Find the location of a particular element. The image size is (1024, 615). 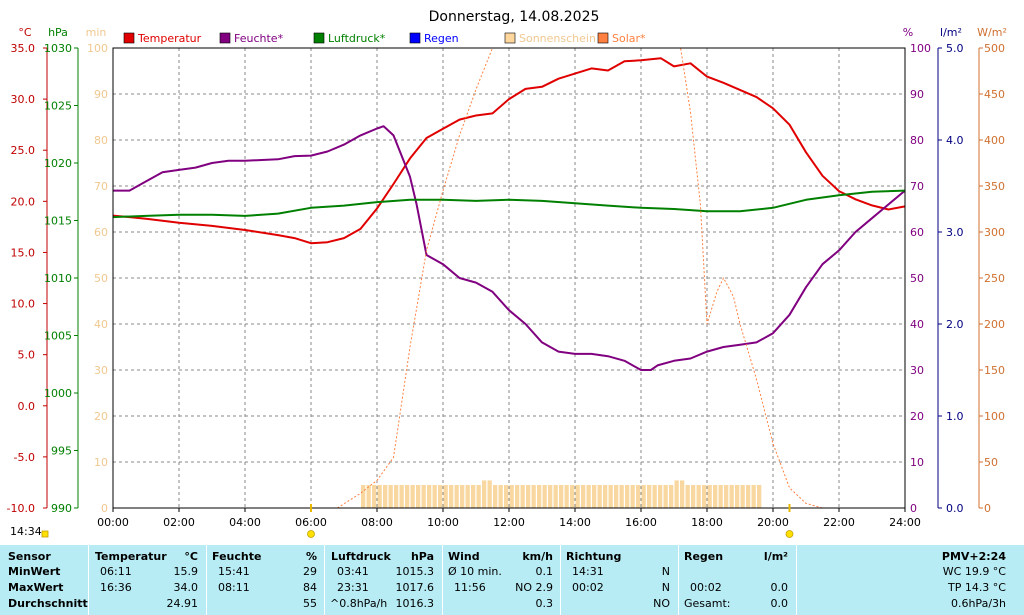

solar-unit-label: W/m² is located at coordinates (992, 32).